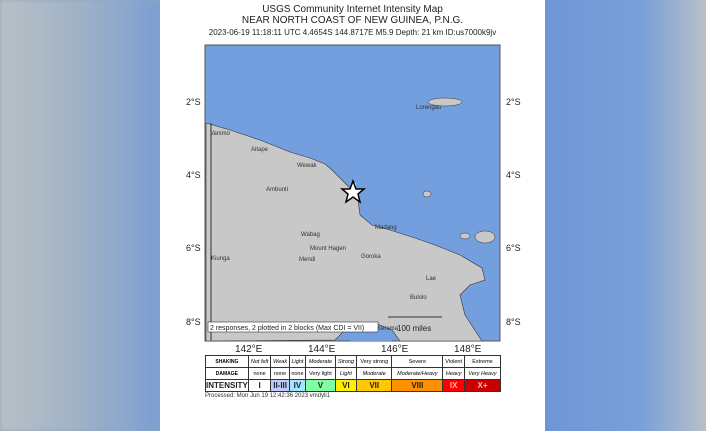 The height and width of the screenshot is (431, 706). Describe the element at coordinates (249, 349) in the screenshot. I see `lon-label: 142°E` at that location.